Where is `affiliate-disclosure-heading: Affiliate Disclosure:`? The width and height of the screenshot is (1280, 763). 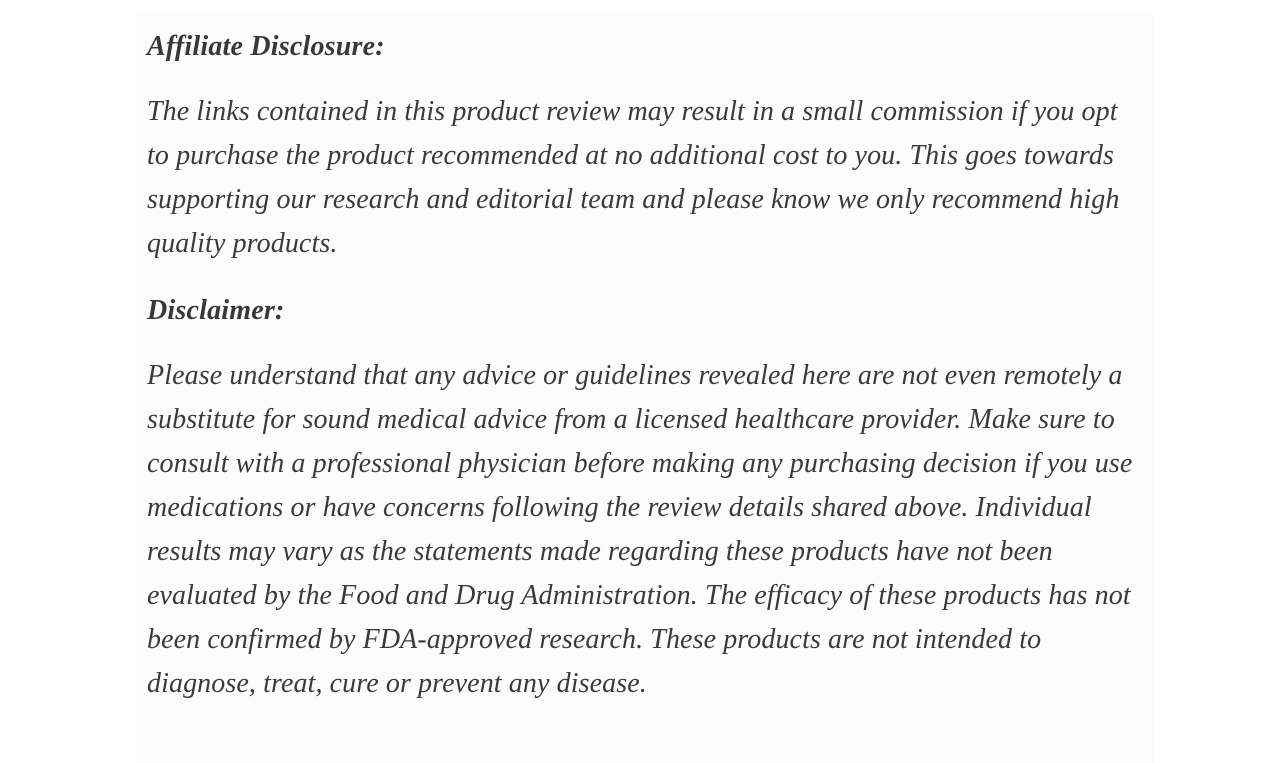
affiliate-disclosure-heading: Affiliate Disclosure: is located at coordinates (266, 46).